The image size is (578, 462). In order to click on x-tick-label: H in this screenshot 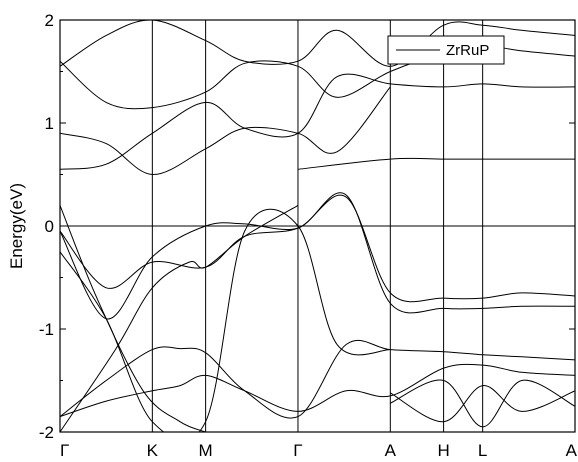, I will do `click(443, 450)`.